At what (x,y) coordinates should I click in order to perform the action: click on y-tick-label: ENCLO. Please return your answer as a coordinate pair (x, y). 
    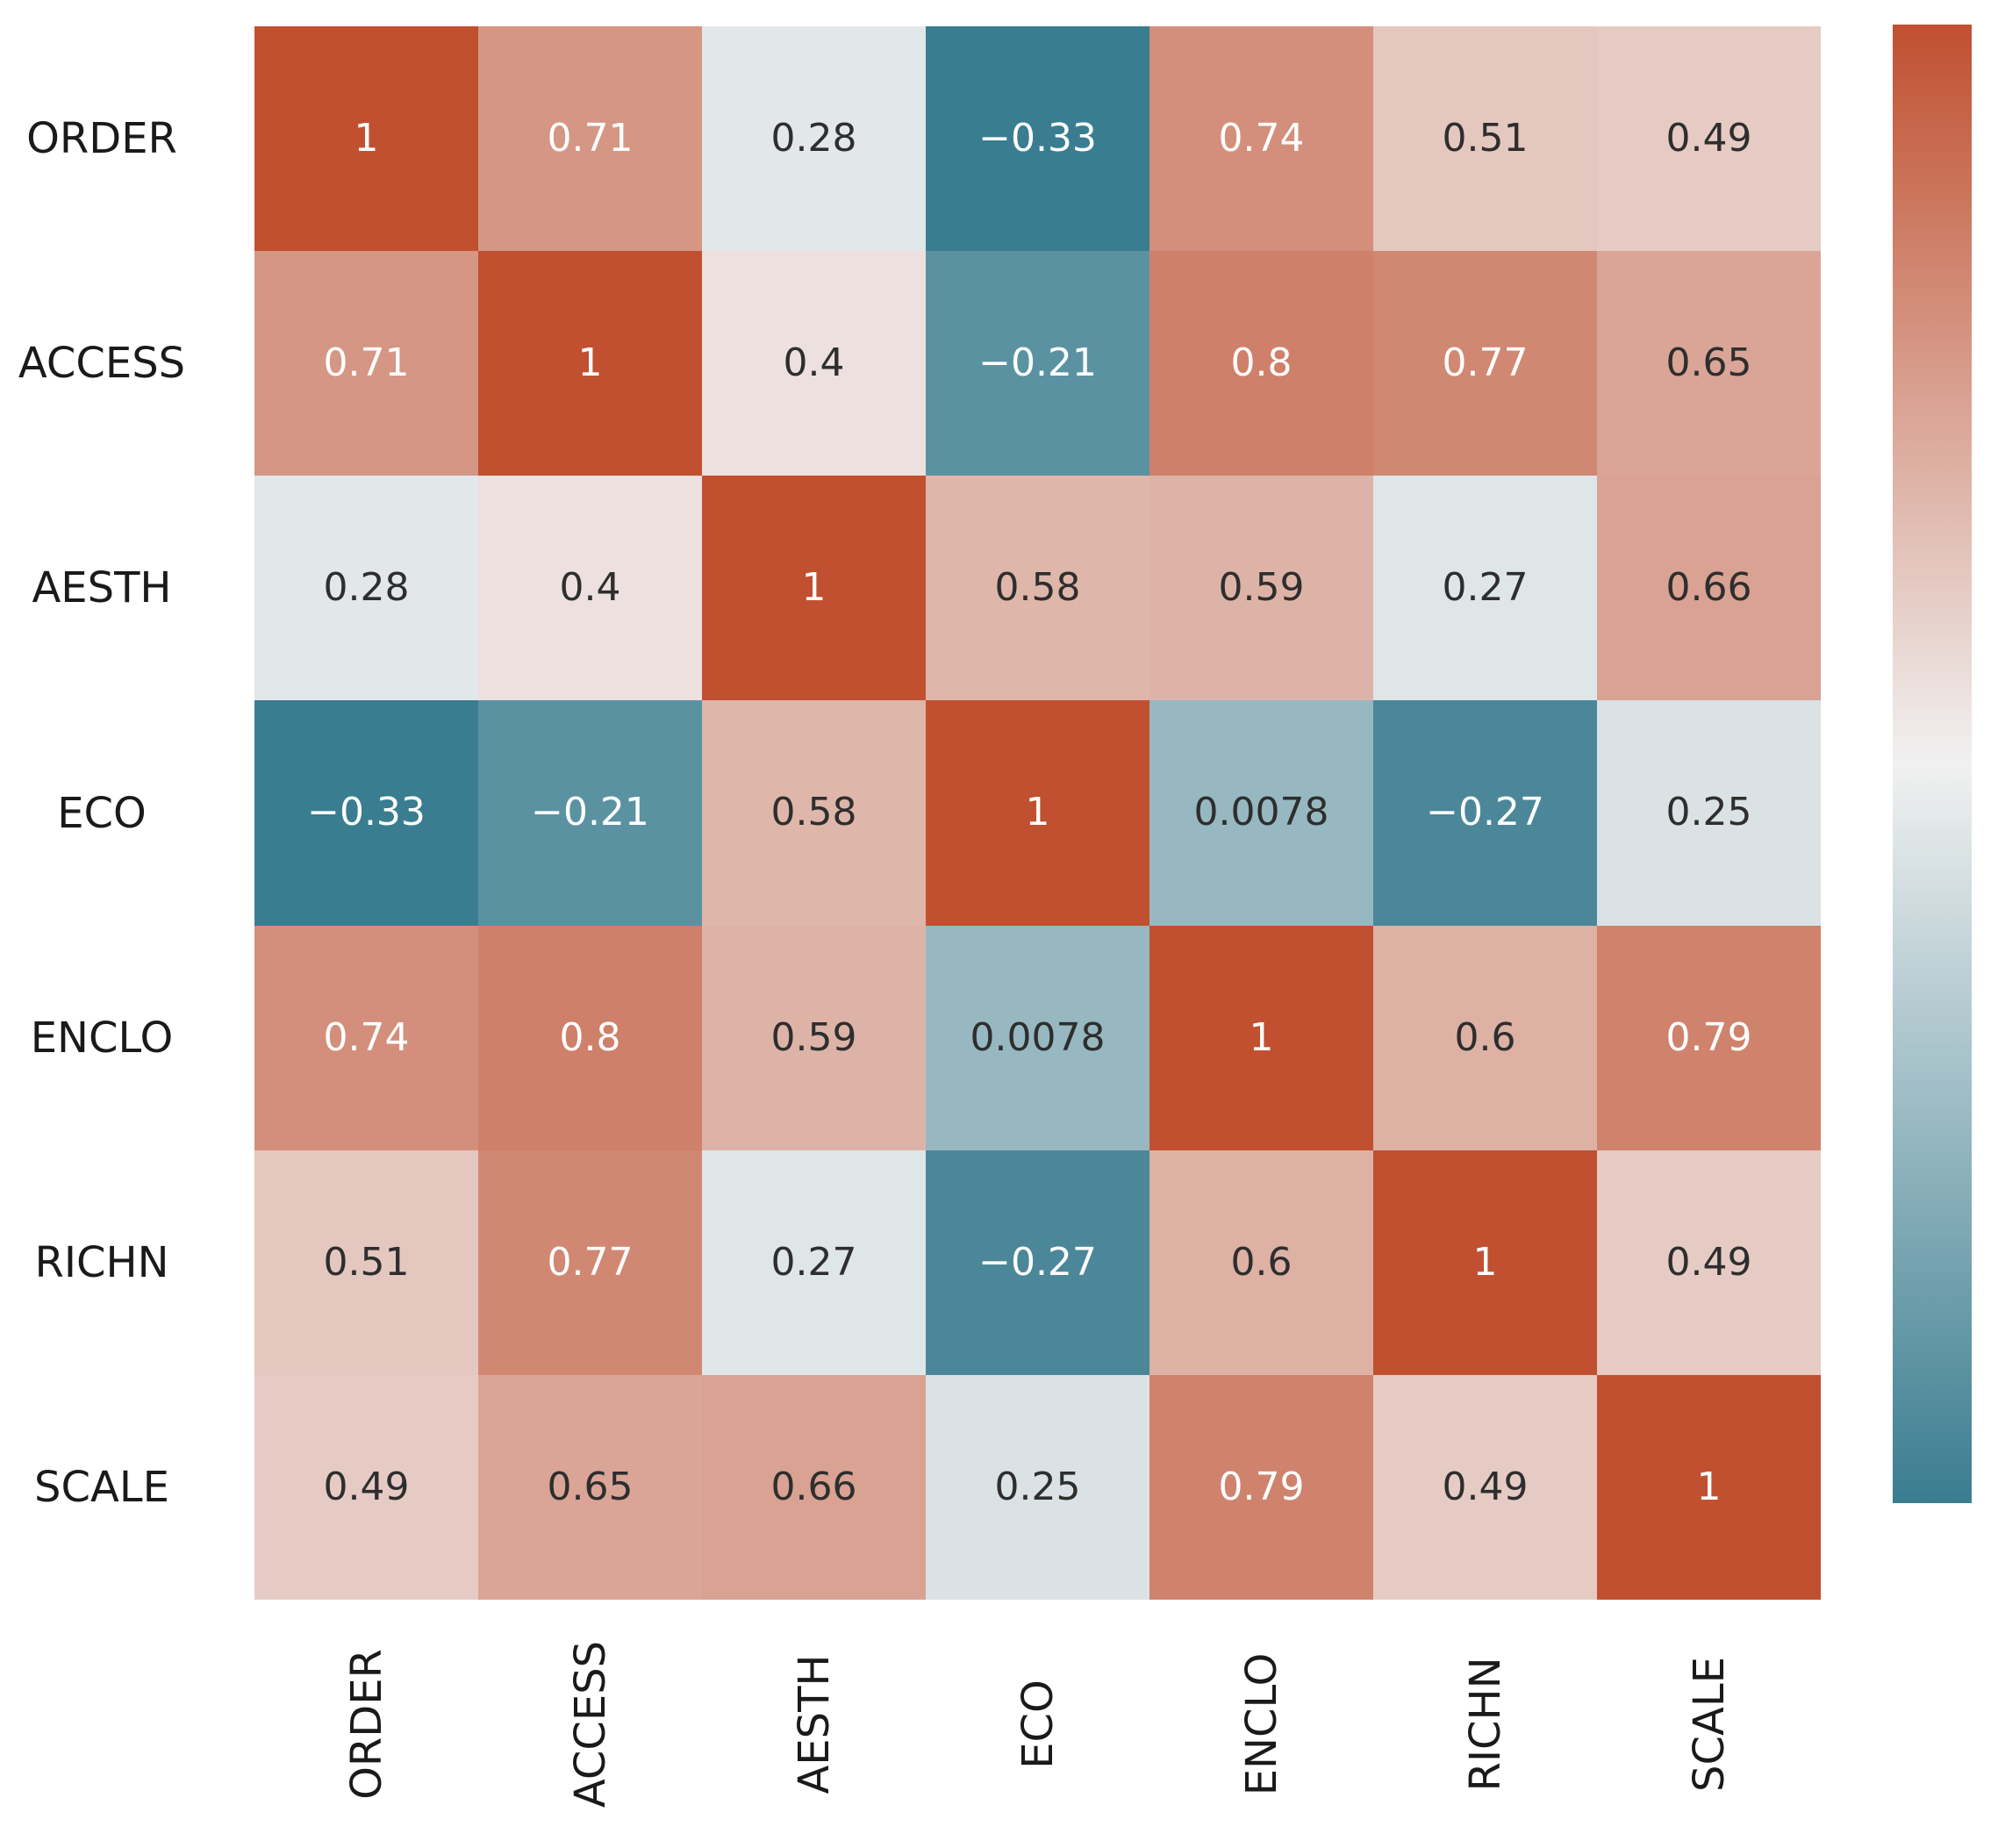
    Looking at the image, I should click on (102, 1038).